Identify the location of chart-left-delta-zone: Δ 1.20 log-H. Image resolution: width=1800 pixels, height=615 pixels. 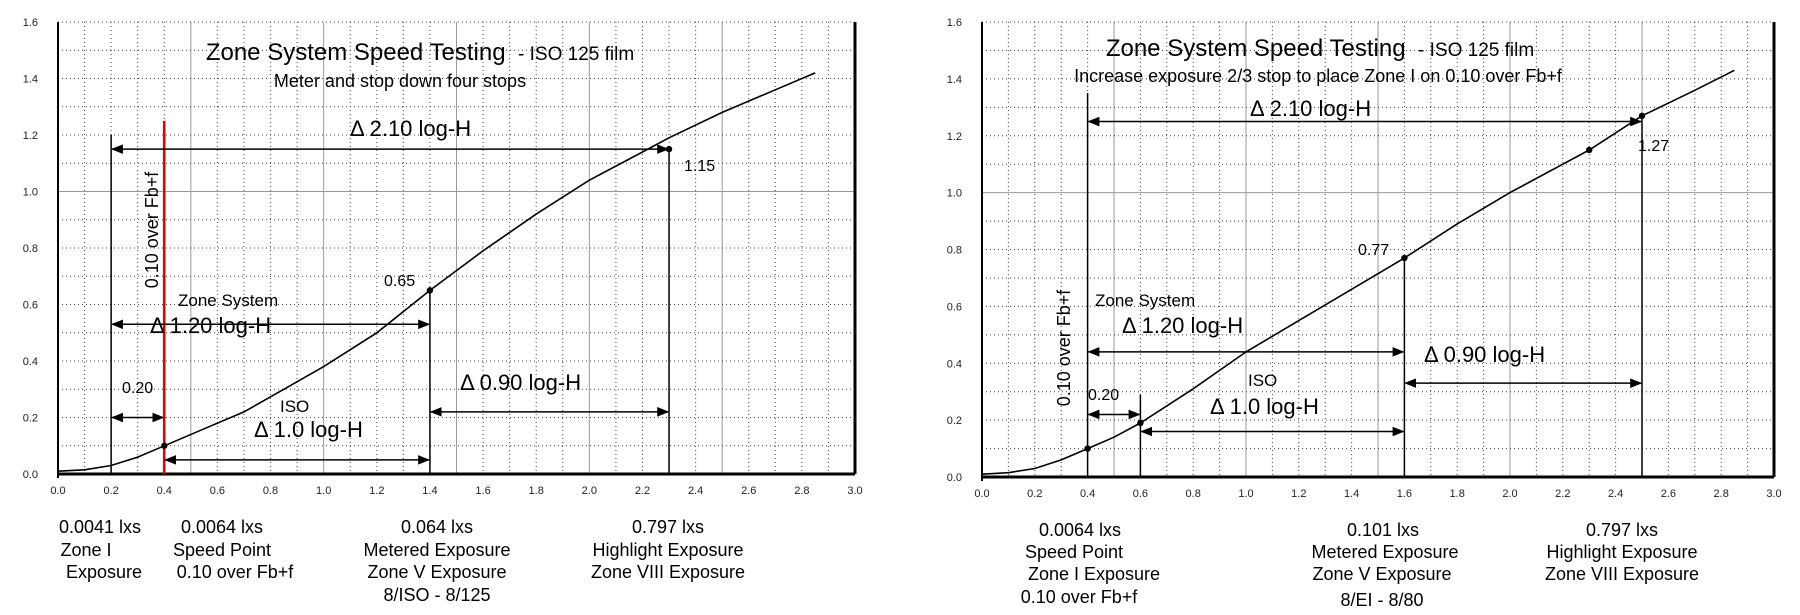
(210, 325).